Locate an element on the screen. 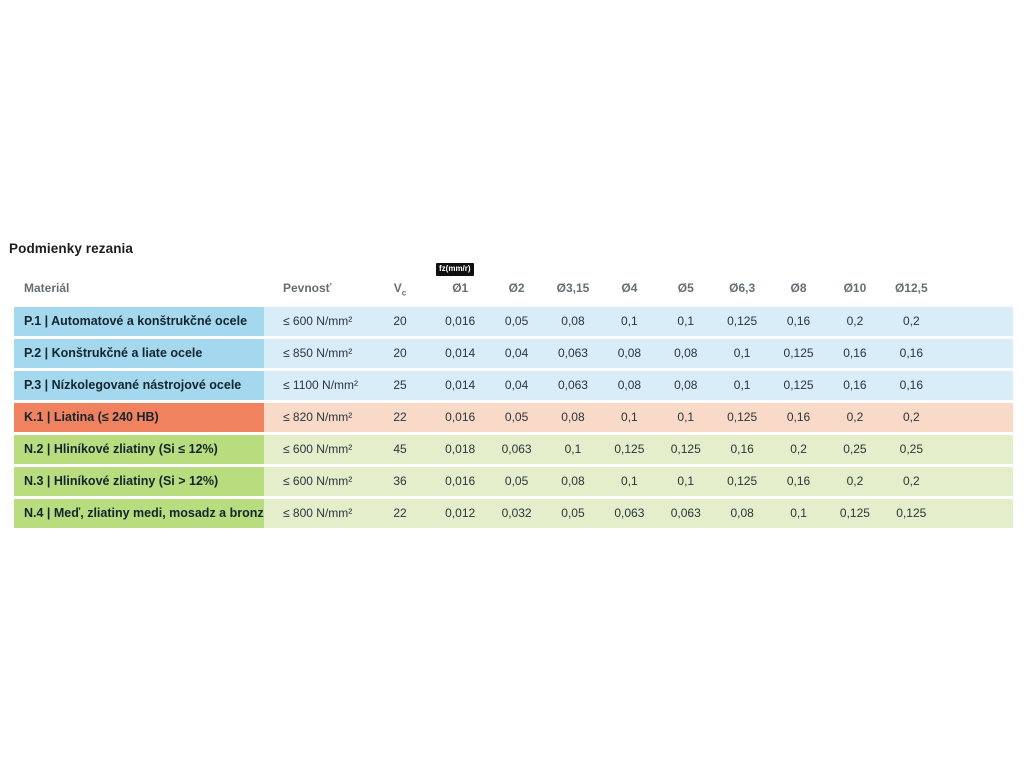 The height and width of the screenshot is (768, 1024). diameter-column-header: Ø1 is located at coordinates (460, 288).